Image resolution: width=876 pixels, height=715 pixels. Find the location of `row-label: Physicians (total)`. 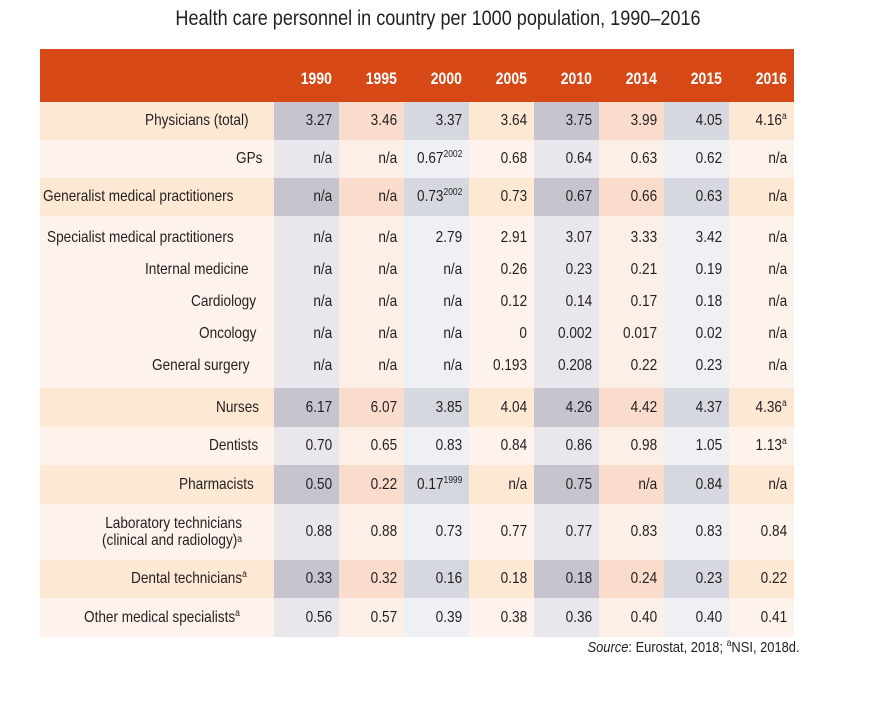

row-label: Physicians (total) is located at coordinates (157, 121).